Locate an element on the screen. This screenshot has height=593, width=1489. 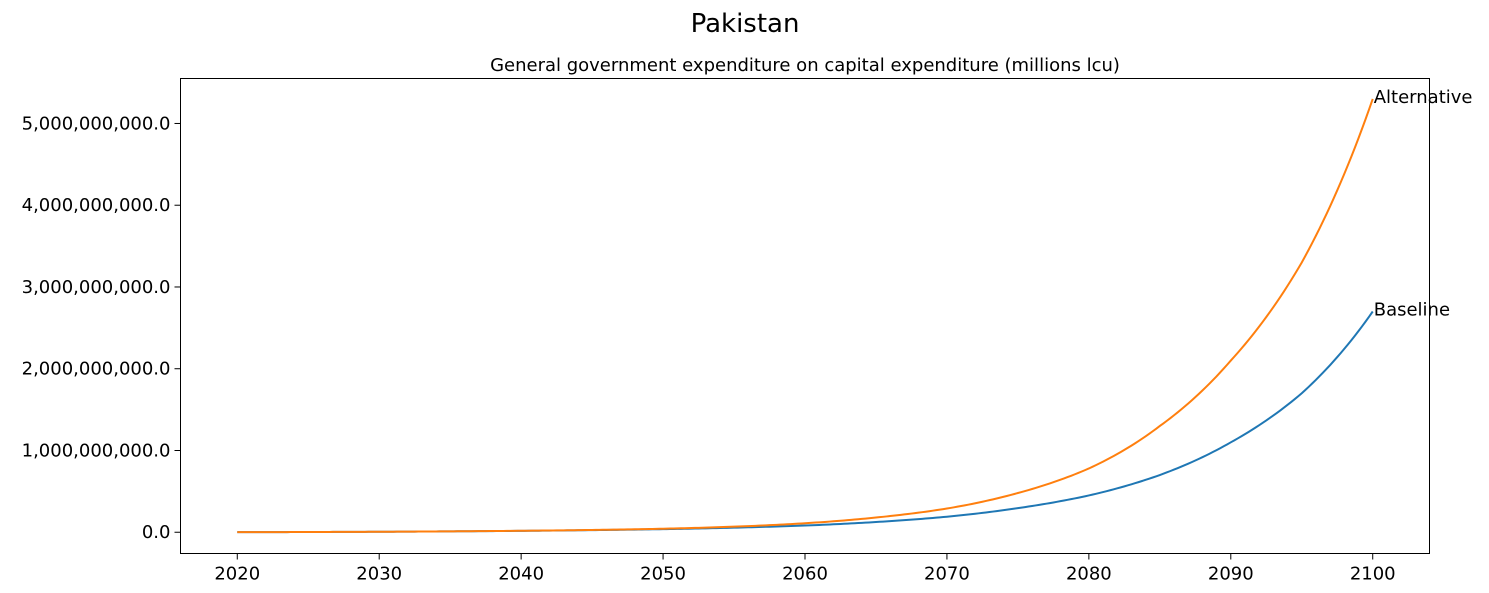
y-tick-label: 0.0 is located at coordinates (156, 532).